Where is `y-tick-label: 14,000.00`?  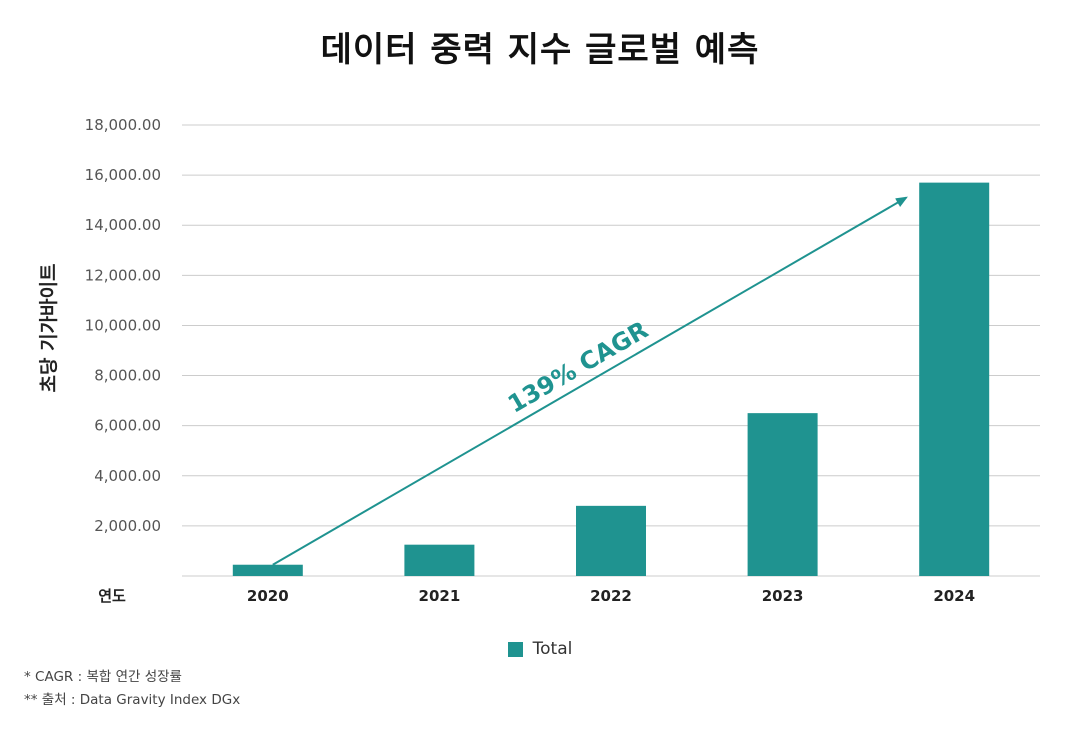
y-tick-label: 14,000.00 is located at coordinates (123, 225).